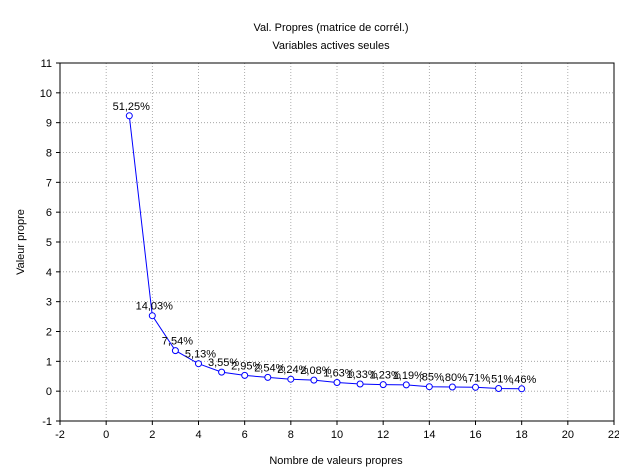  What do you see at coordinates (49, 154) in the screenshot?
I see `y-tick-label: 8` at bounding box center [49, 154].